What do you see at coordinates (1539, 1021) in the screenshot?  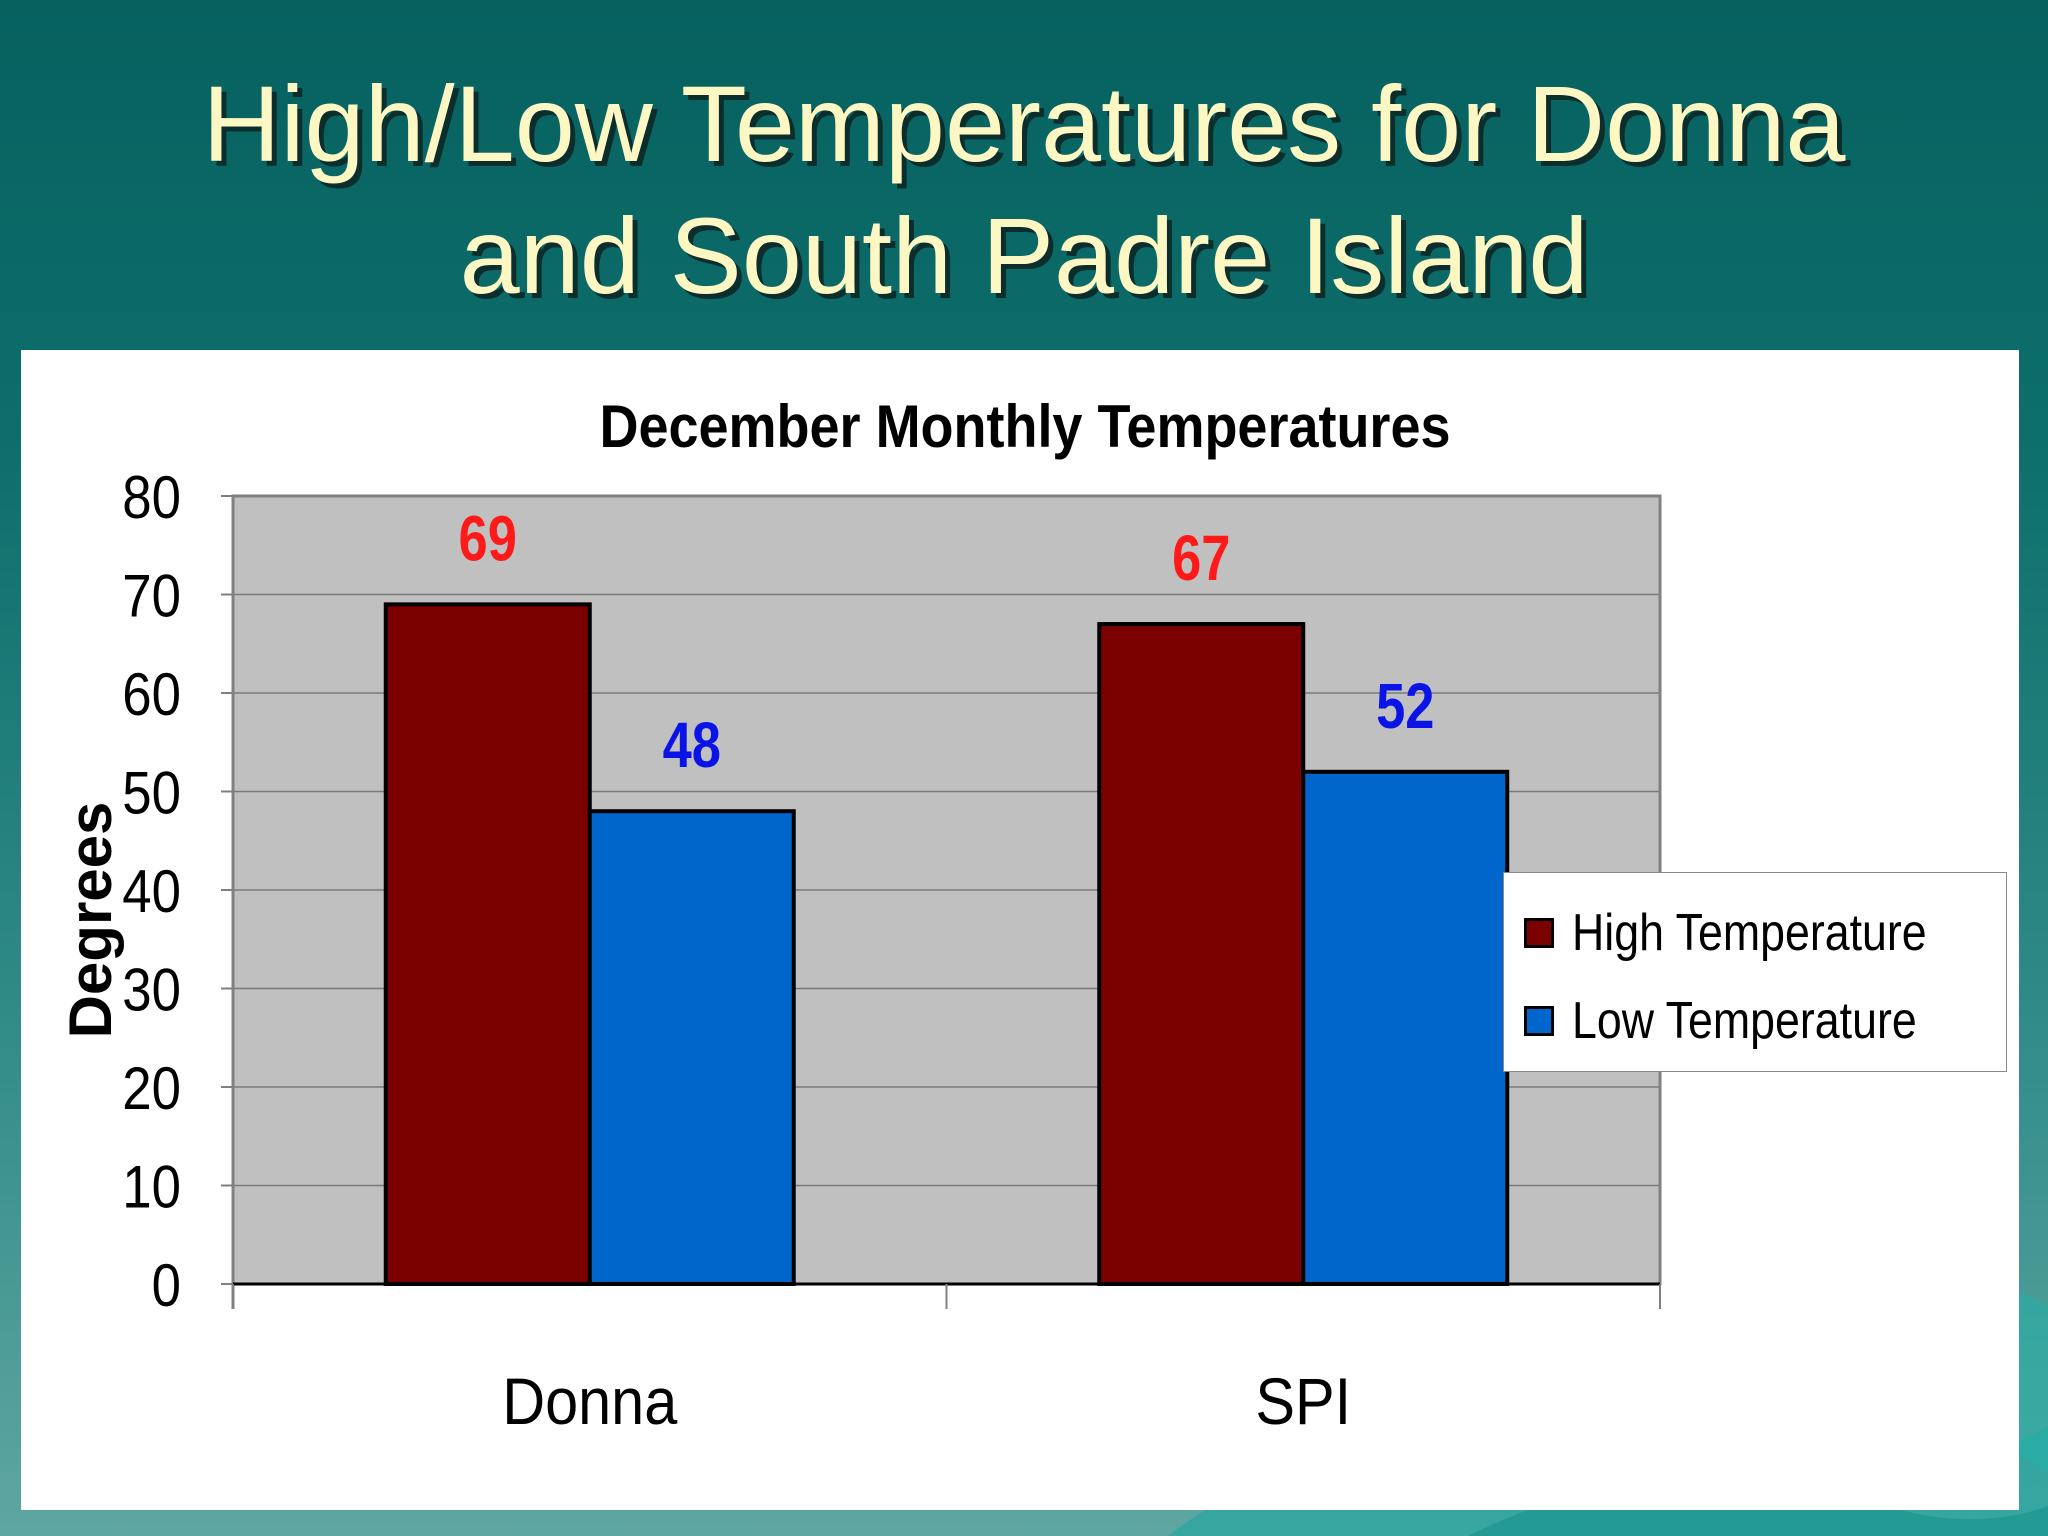 I see `legend-swatch-low` at bounding box center [1539, 1021].